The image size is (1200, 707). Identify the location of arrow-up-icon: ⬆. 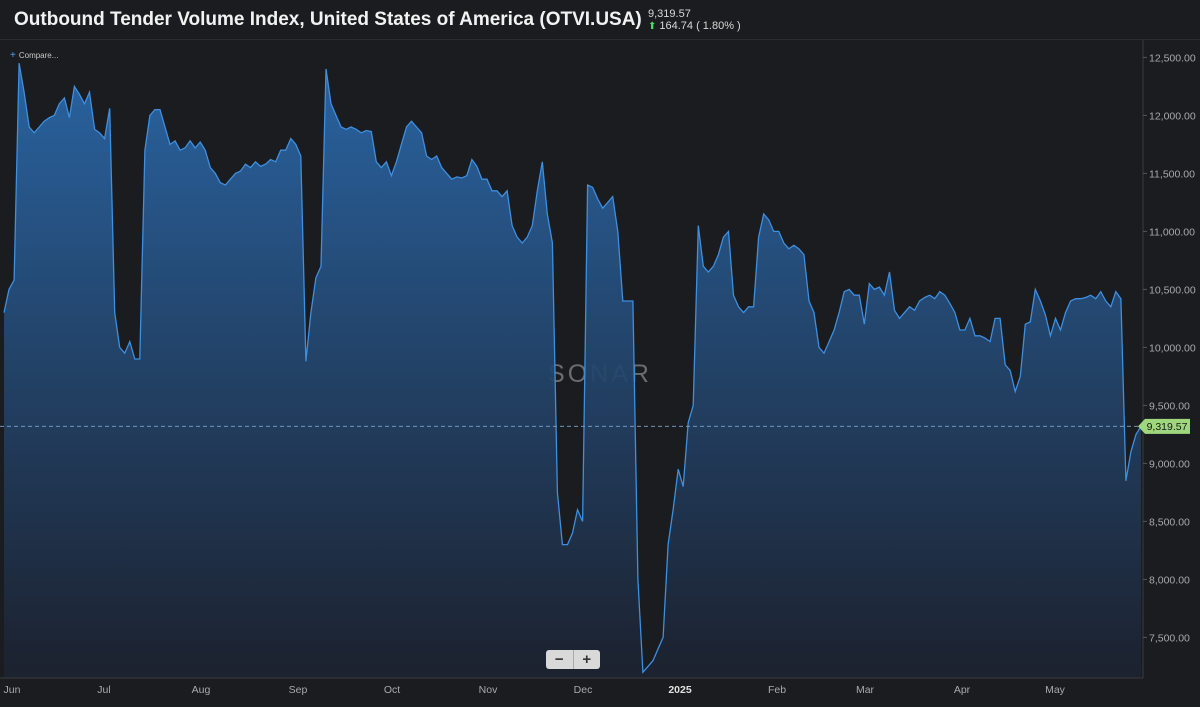
(652, 26).